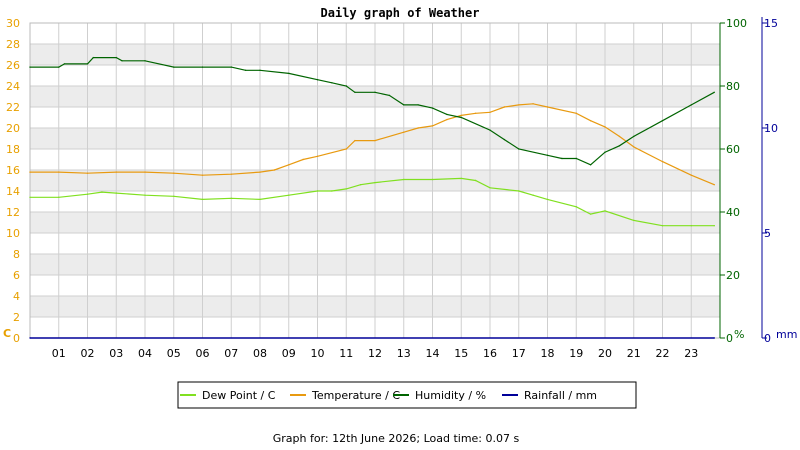 This screenshot has height=450, width=800. What do you see at coordinates (116, 353) in the screenshot?
I see `x-tick-label: 03` at bounding box center [116, 353].